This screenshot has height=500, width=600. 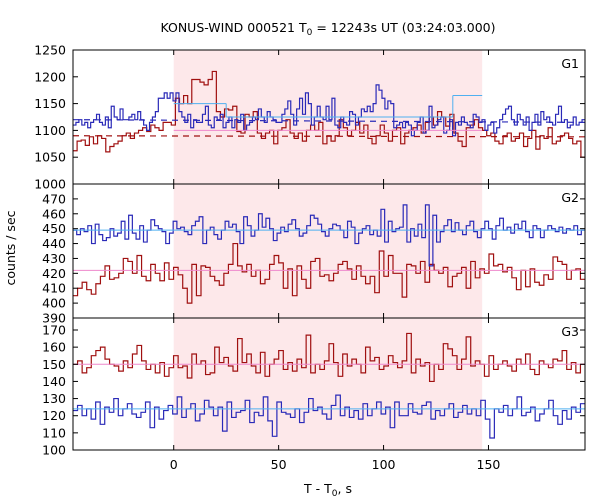 What do you see at coordinates (174, 464) in the screenshot?
I see `x-tick-label: 0` at bounding box center [174, 464].